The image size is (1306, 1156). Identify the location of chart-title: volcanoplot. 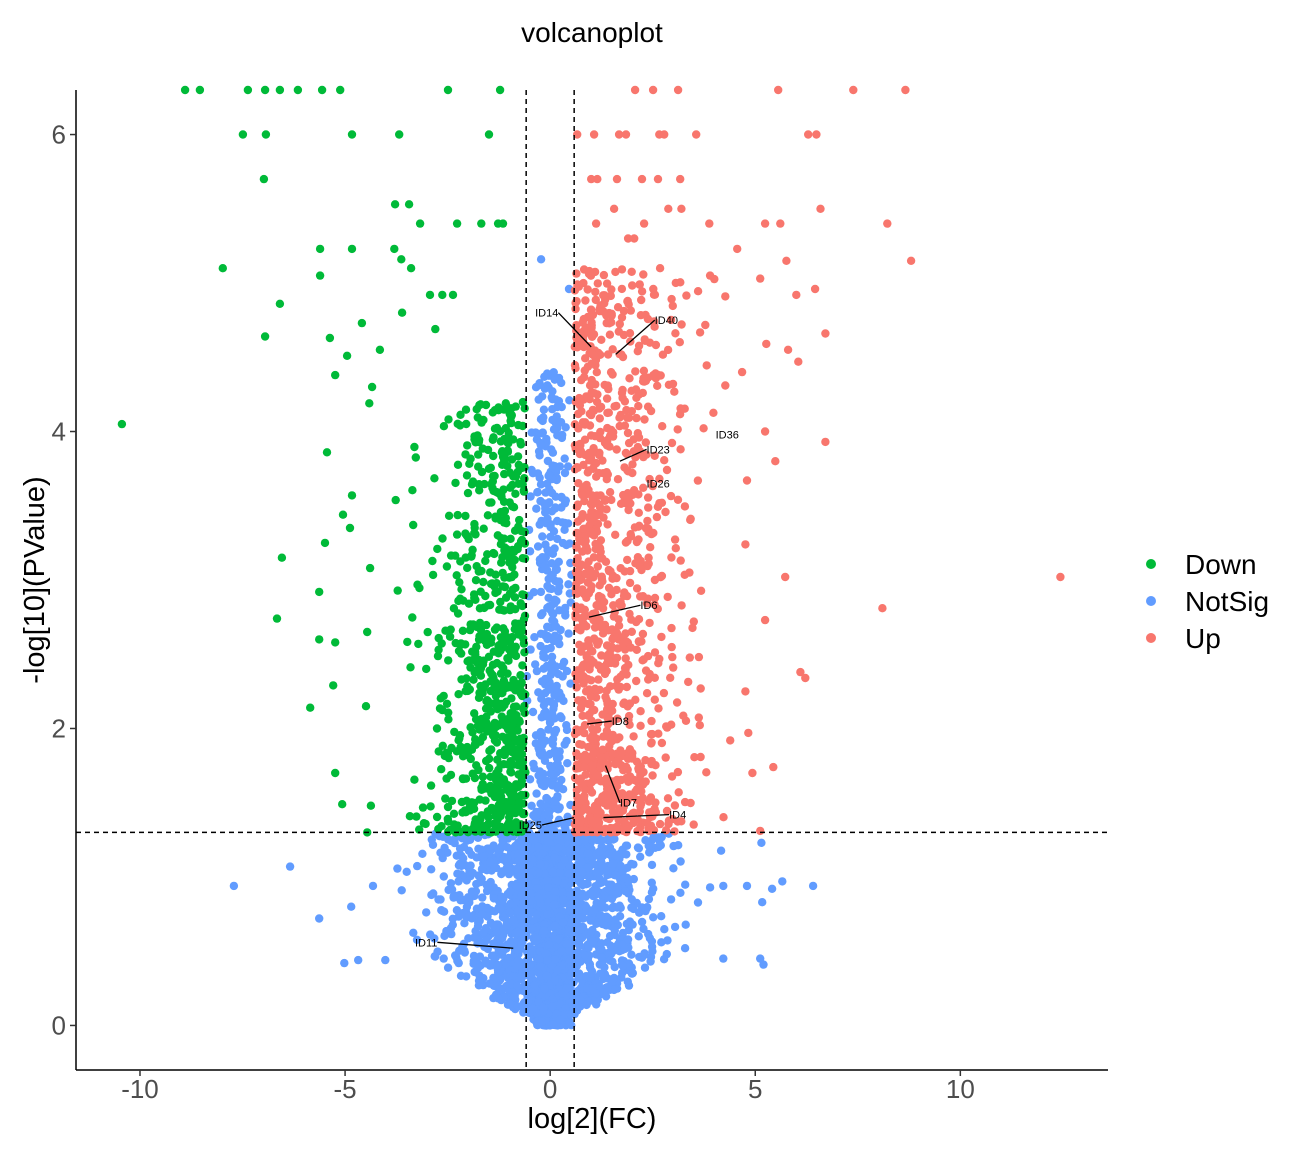
(592, 32).